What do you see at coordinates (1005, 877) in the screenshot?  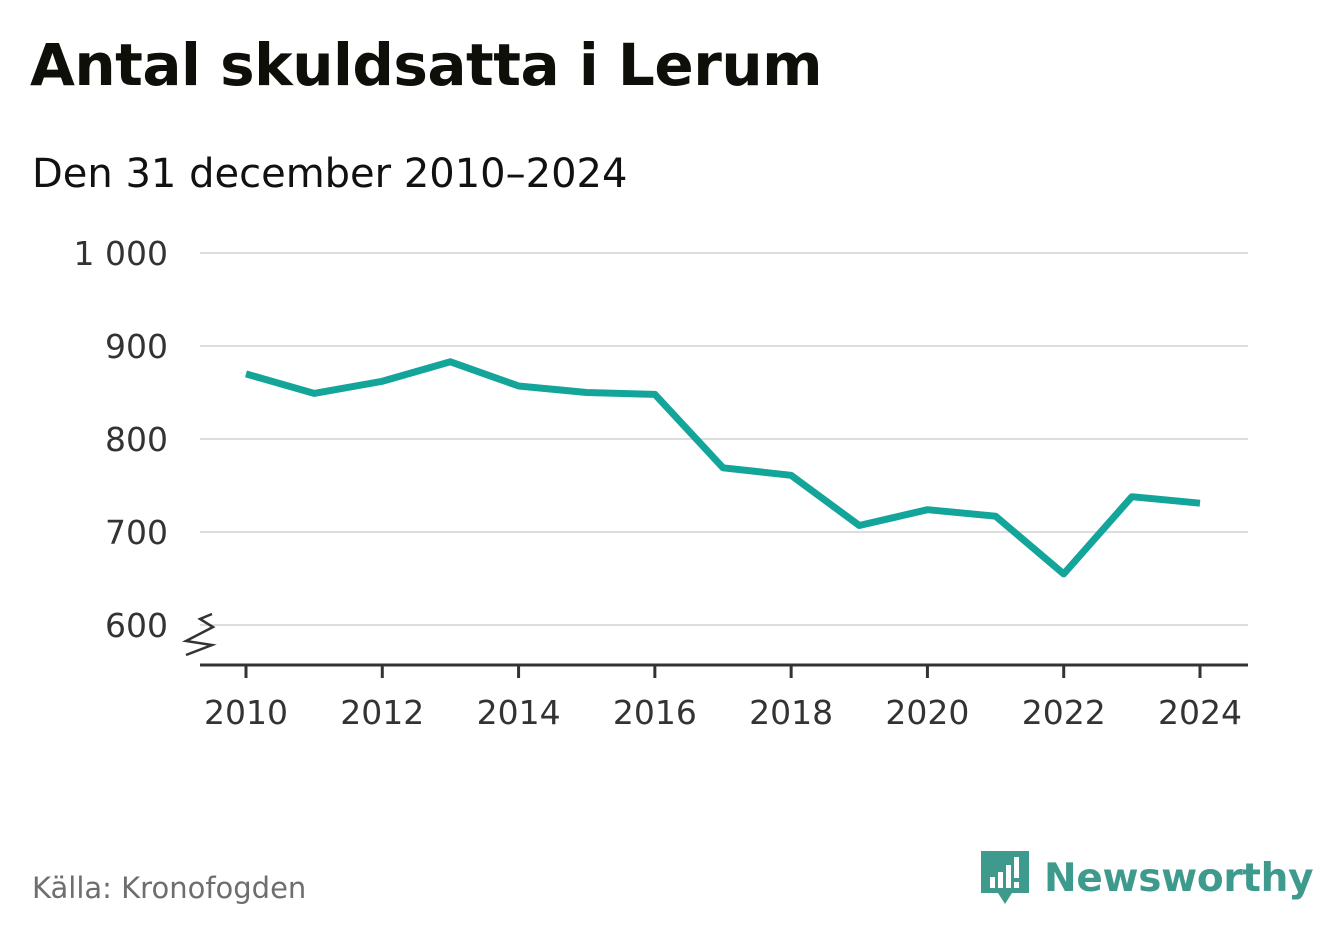 I see `bar-chart-speech-bubble-icon` at bounding box center [1005, 877].